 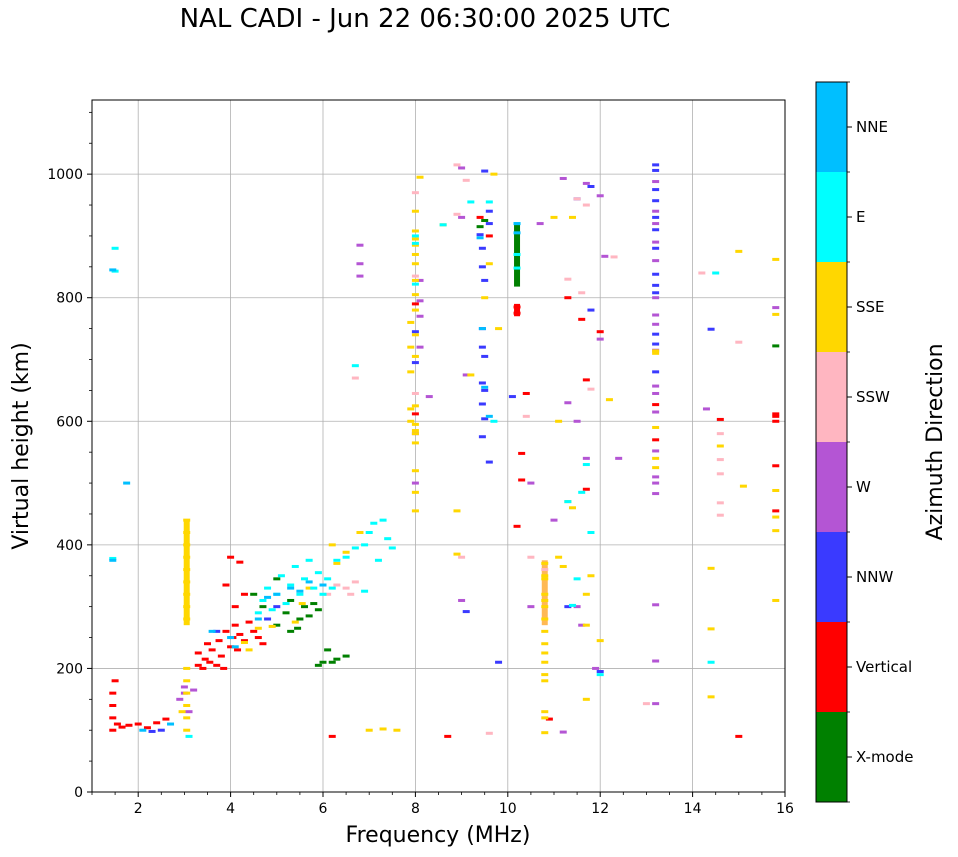 What do you see at coordinates (230, 809) in the screenshot?
I see `x-tick-label: 4` at bounding box center [230, 809].